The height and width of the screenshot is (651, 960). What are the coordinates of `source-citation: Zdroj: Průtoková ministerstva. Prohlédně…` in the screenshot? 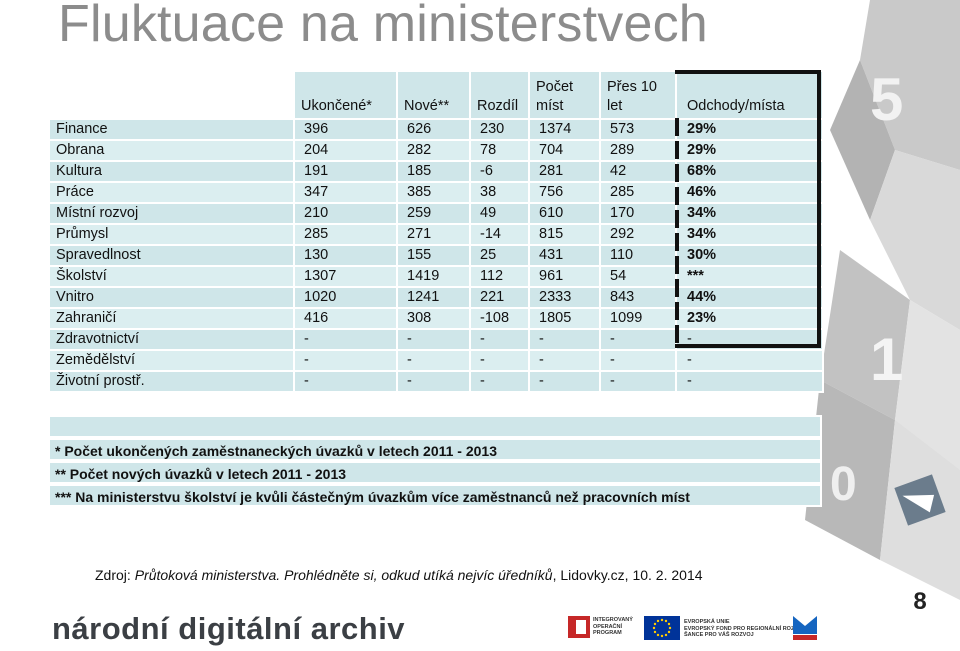 It's located at (399, 575).